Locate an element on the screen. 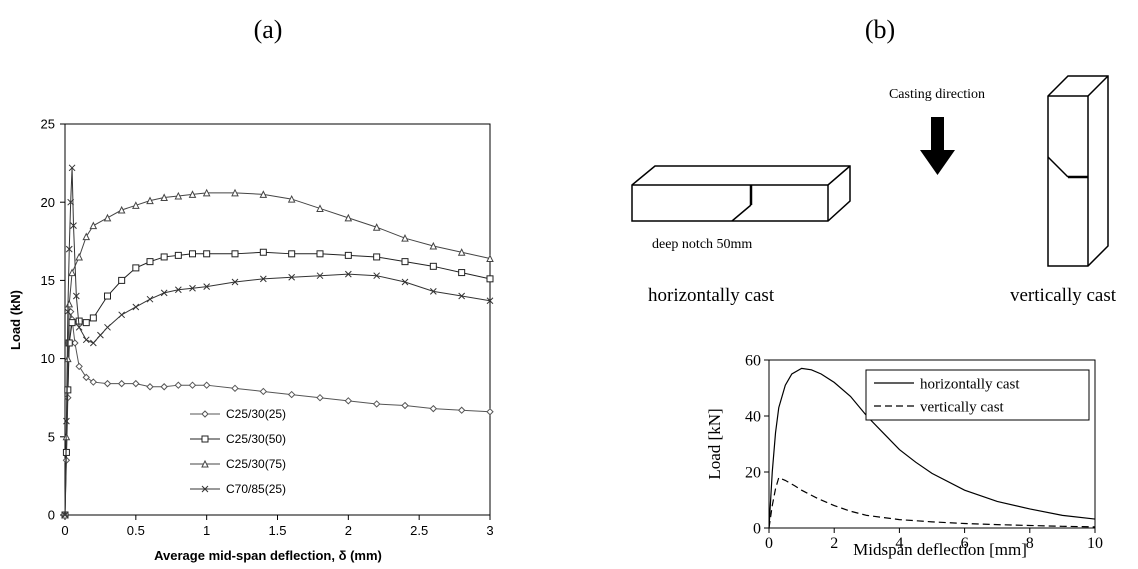 Image resolution: width=1138 pixels, height=569 pixels. legend-box is located at coordinates (977, 395).